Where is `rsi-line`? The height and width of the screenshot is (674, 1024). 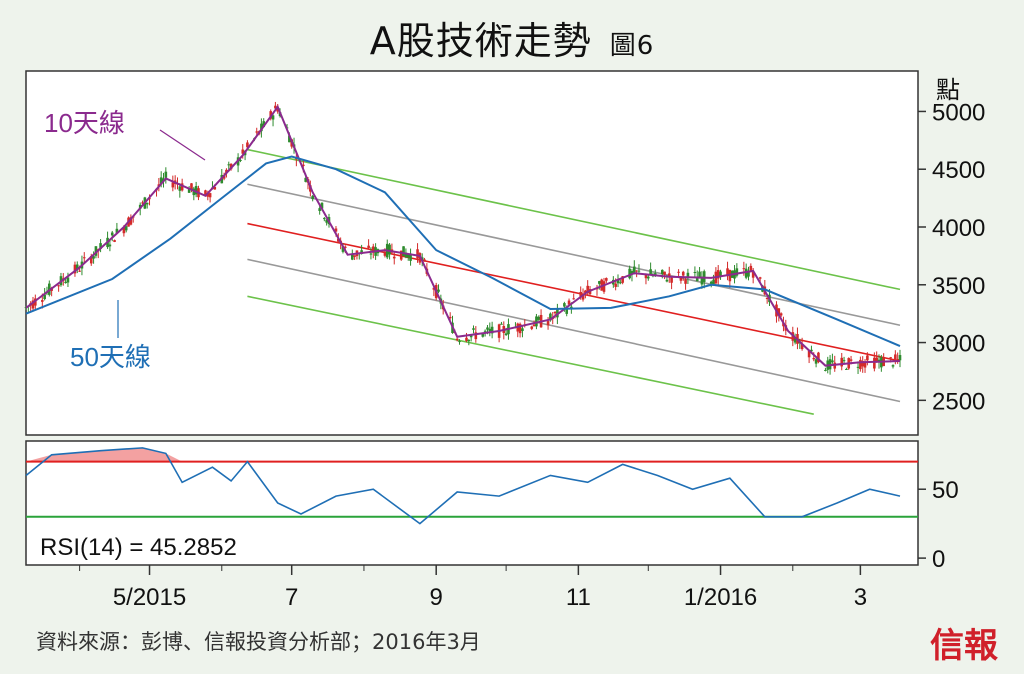 rsi-line is located at coordinates (463, 486).